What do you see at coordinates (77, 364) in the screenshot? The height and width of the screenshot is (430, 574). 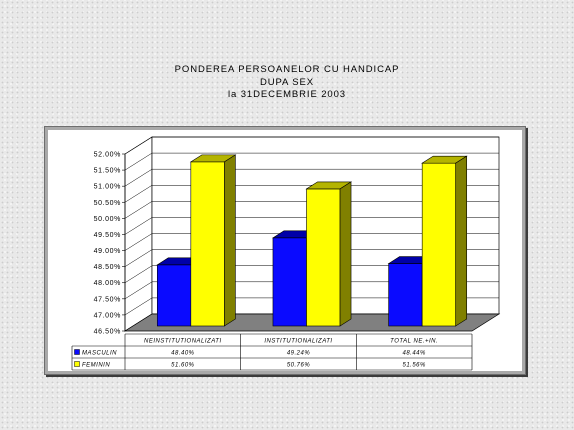 I see `legend-key-feminin` at bounding box center [77, 364].